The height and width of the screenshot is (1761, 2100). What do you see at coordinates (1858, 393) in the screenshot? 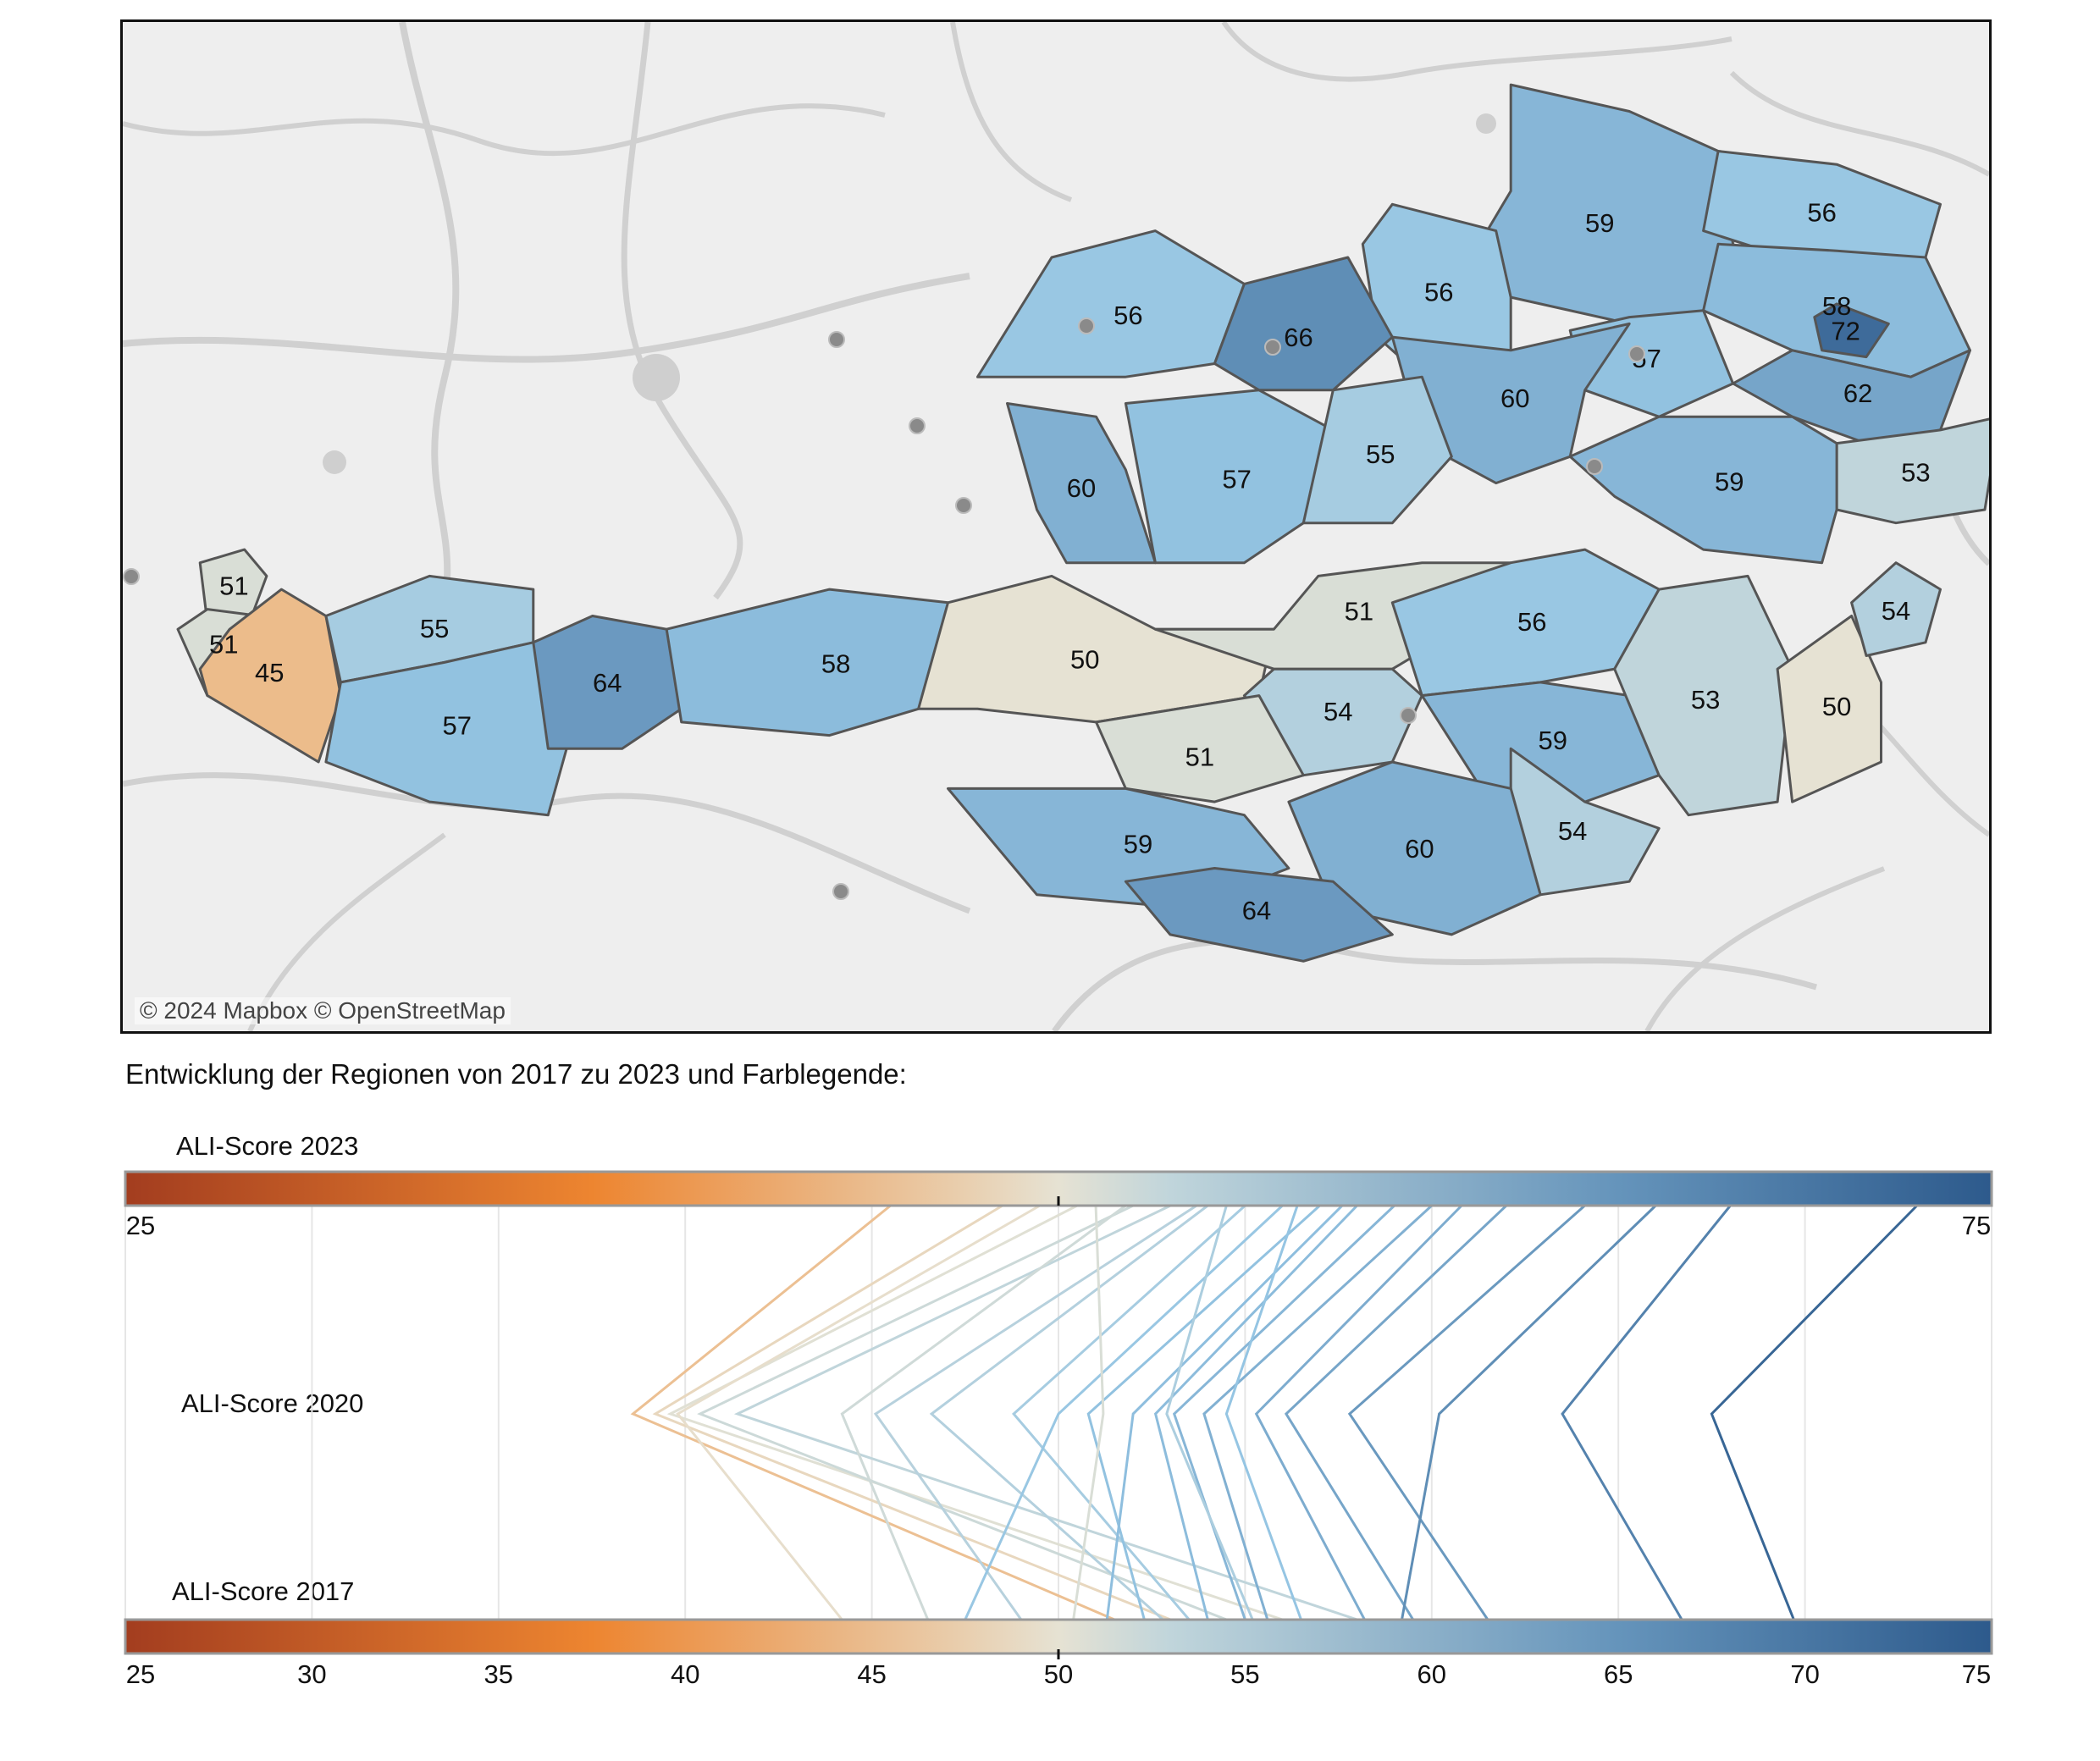
I see `region-score-label: 62` at bounding box center [1858, 393].